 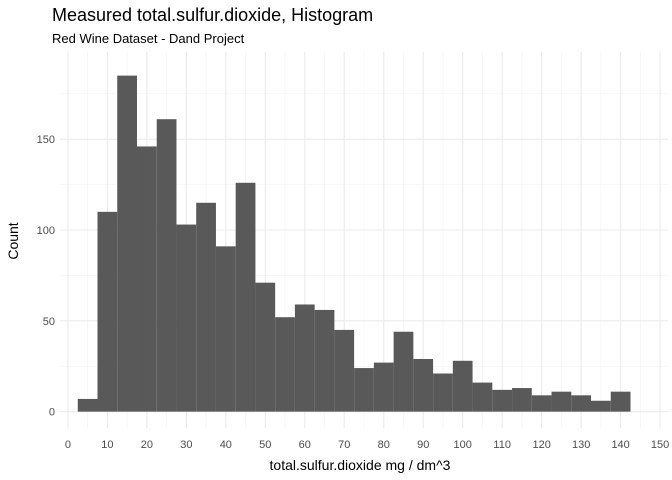 I want to click on x-axis-ticks: 0 10 20 30 40 50 60 70 80 90 100 110 120 130 140 150, so click(x=367, y=445).